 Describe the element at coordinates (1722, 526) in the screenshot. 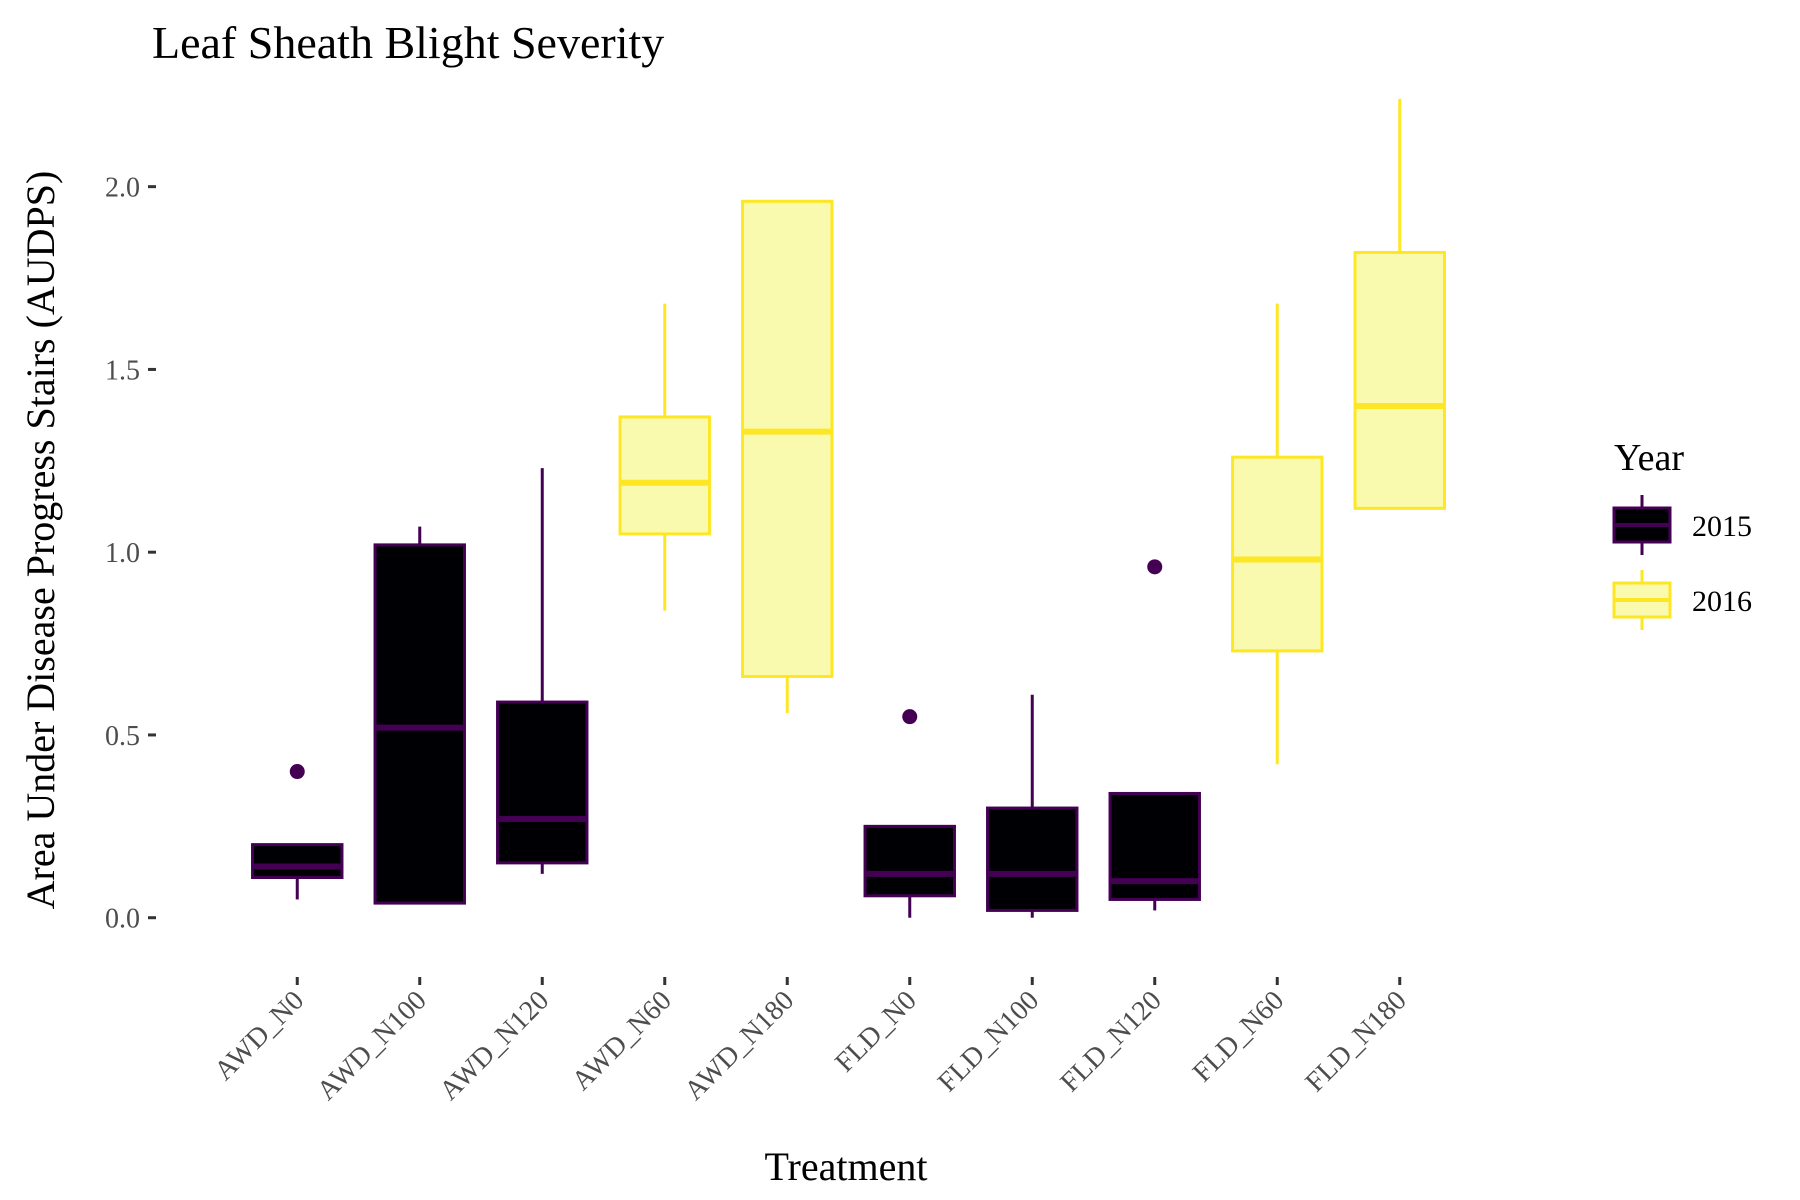

I see `legend-label: 2015` at that location.